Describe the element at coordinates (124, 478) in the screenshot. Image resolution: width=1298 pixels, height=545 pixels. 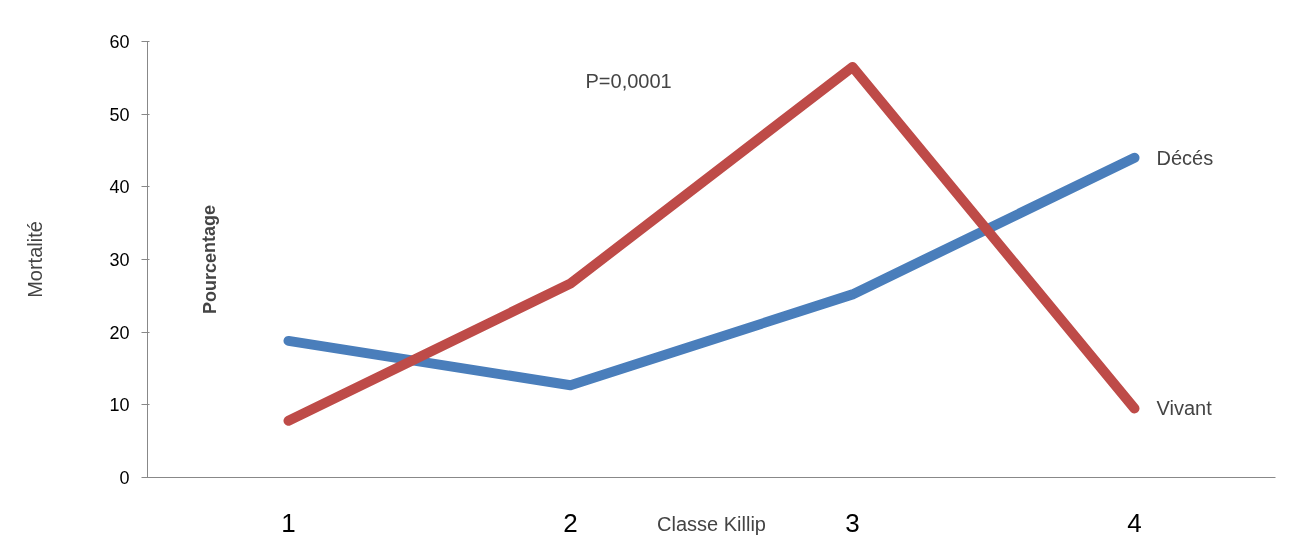
I see `y-tick-label: 0` at that location.